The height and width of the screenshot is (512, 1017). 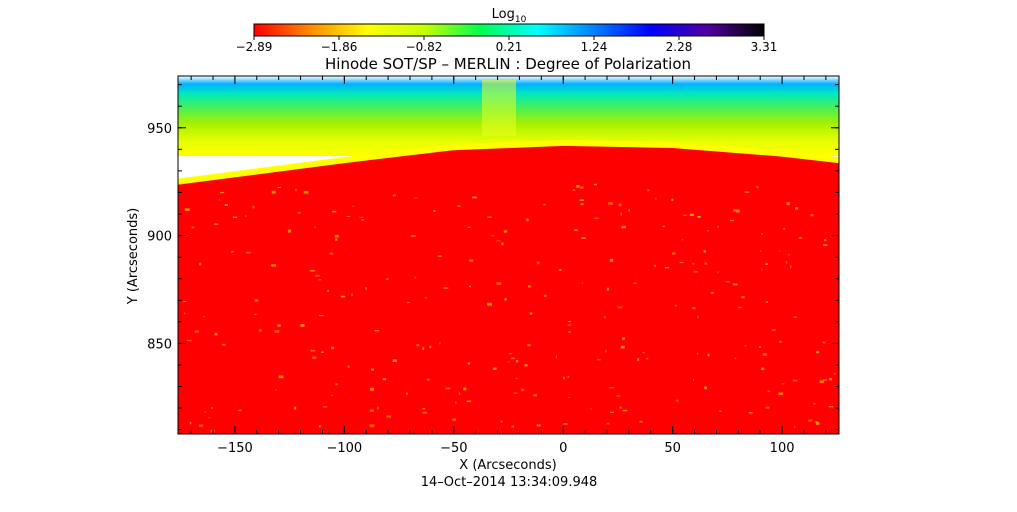 What do you see at coordinates (782, 448) in the screenshot?
I see `x-tick-label: 100` at bounding box center [782, 448].